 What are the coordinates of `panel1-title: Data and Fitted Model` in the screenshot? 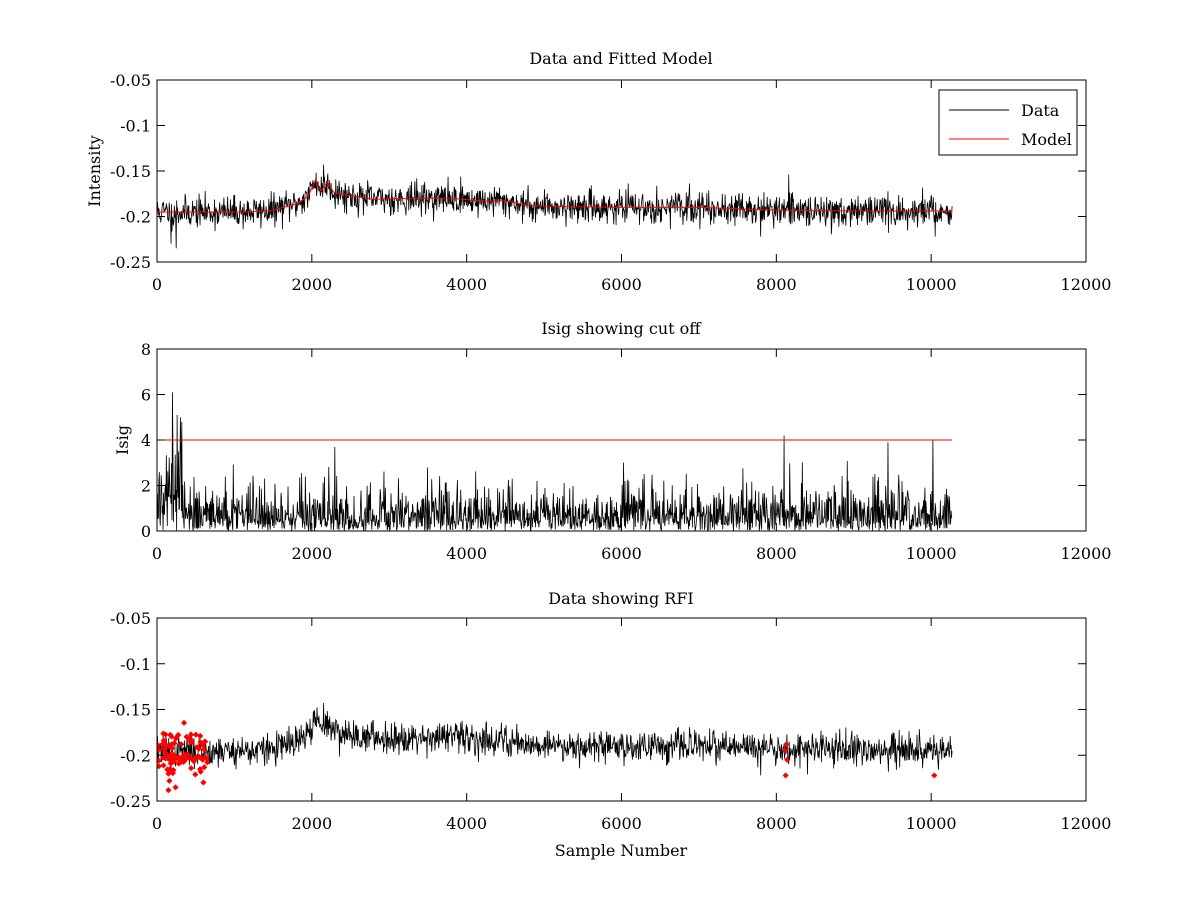 It's located at (620, 58).